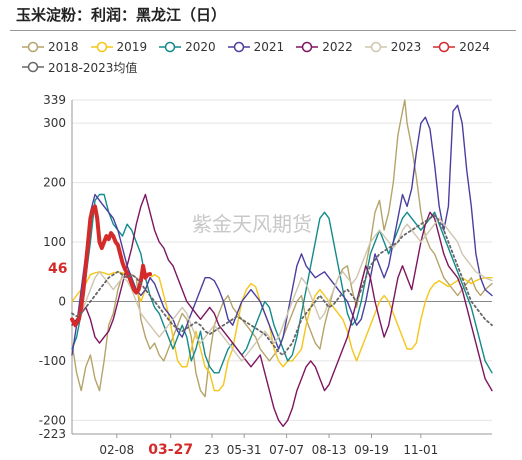  I want to click on legend-label: 2022, so click(337, 47).